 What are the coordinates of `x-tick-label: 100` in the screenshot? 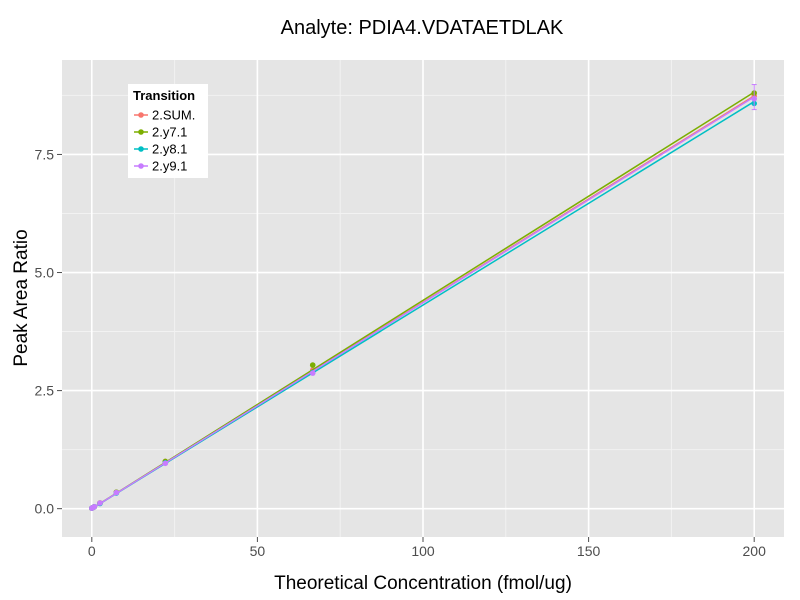 It's located at (423, 551).